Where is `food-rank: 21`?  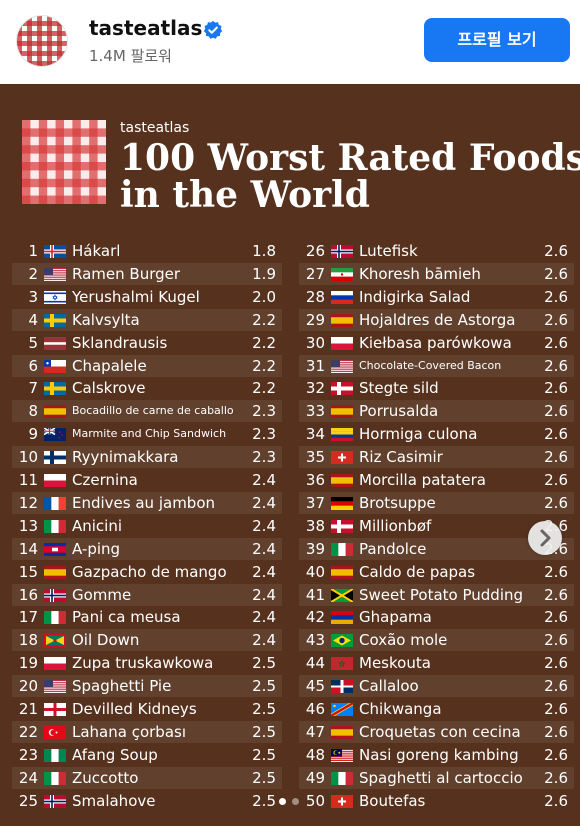 food-rank: 21 is located at coordinates (28, 709).